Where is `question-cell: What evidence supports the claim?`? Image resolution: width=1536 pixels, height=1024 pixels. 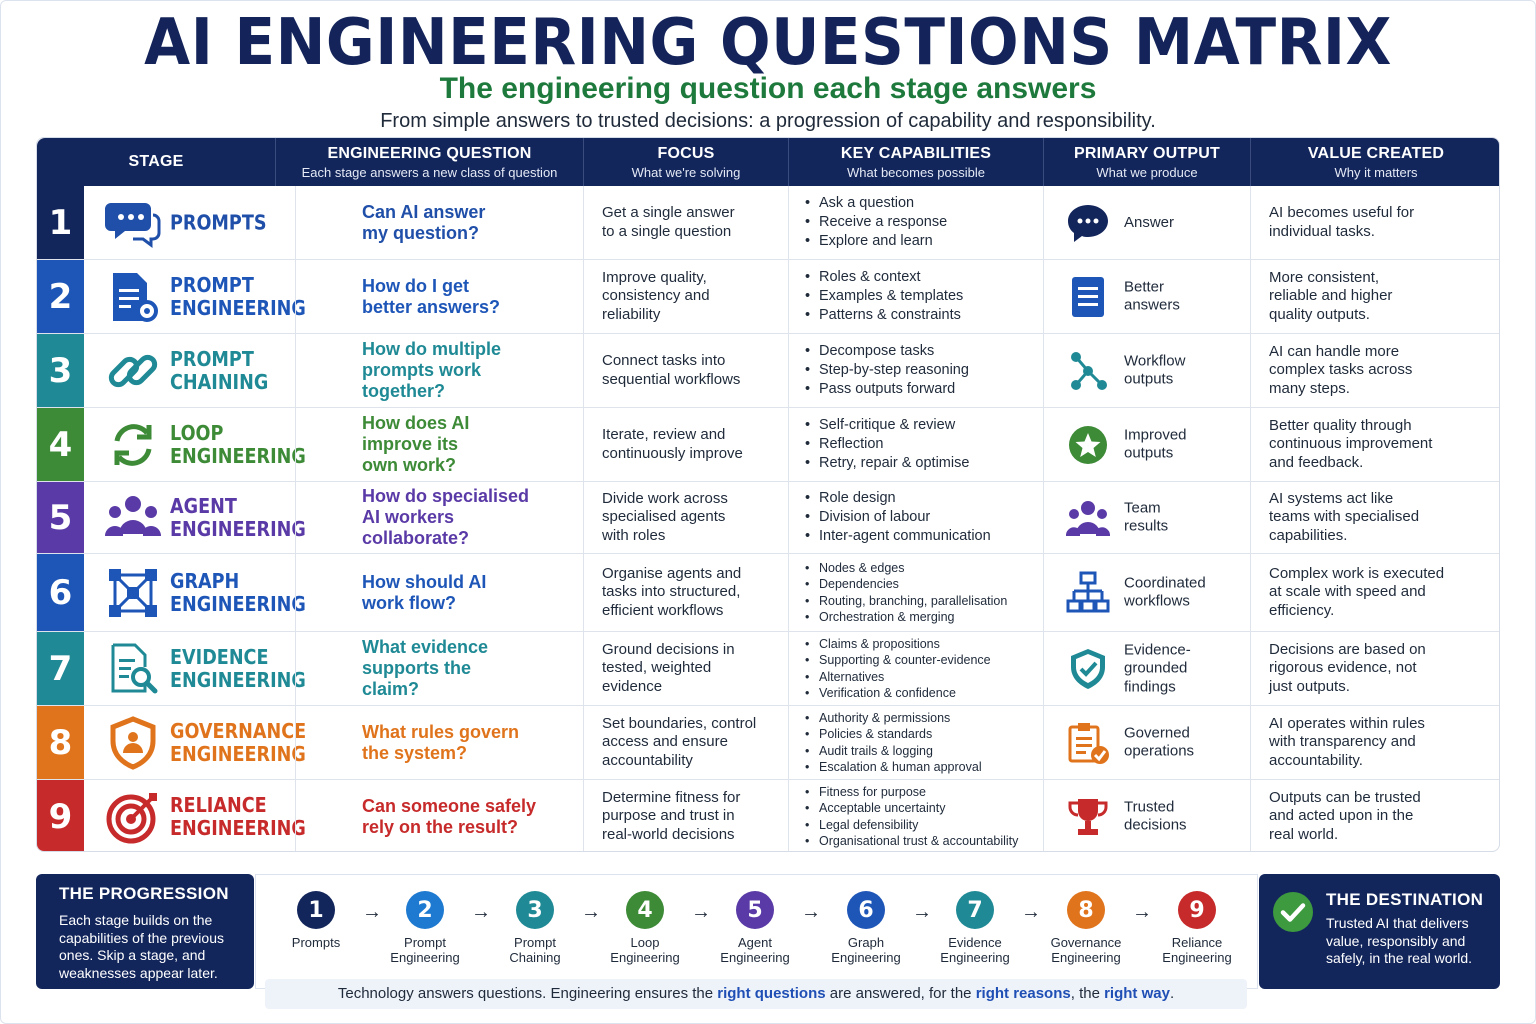 question-cell: What evidence supports the claim? is located at coordinates (439, 668).